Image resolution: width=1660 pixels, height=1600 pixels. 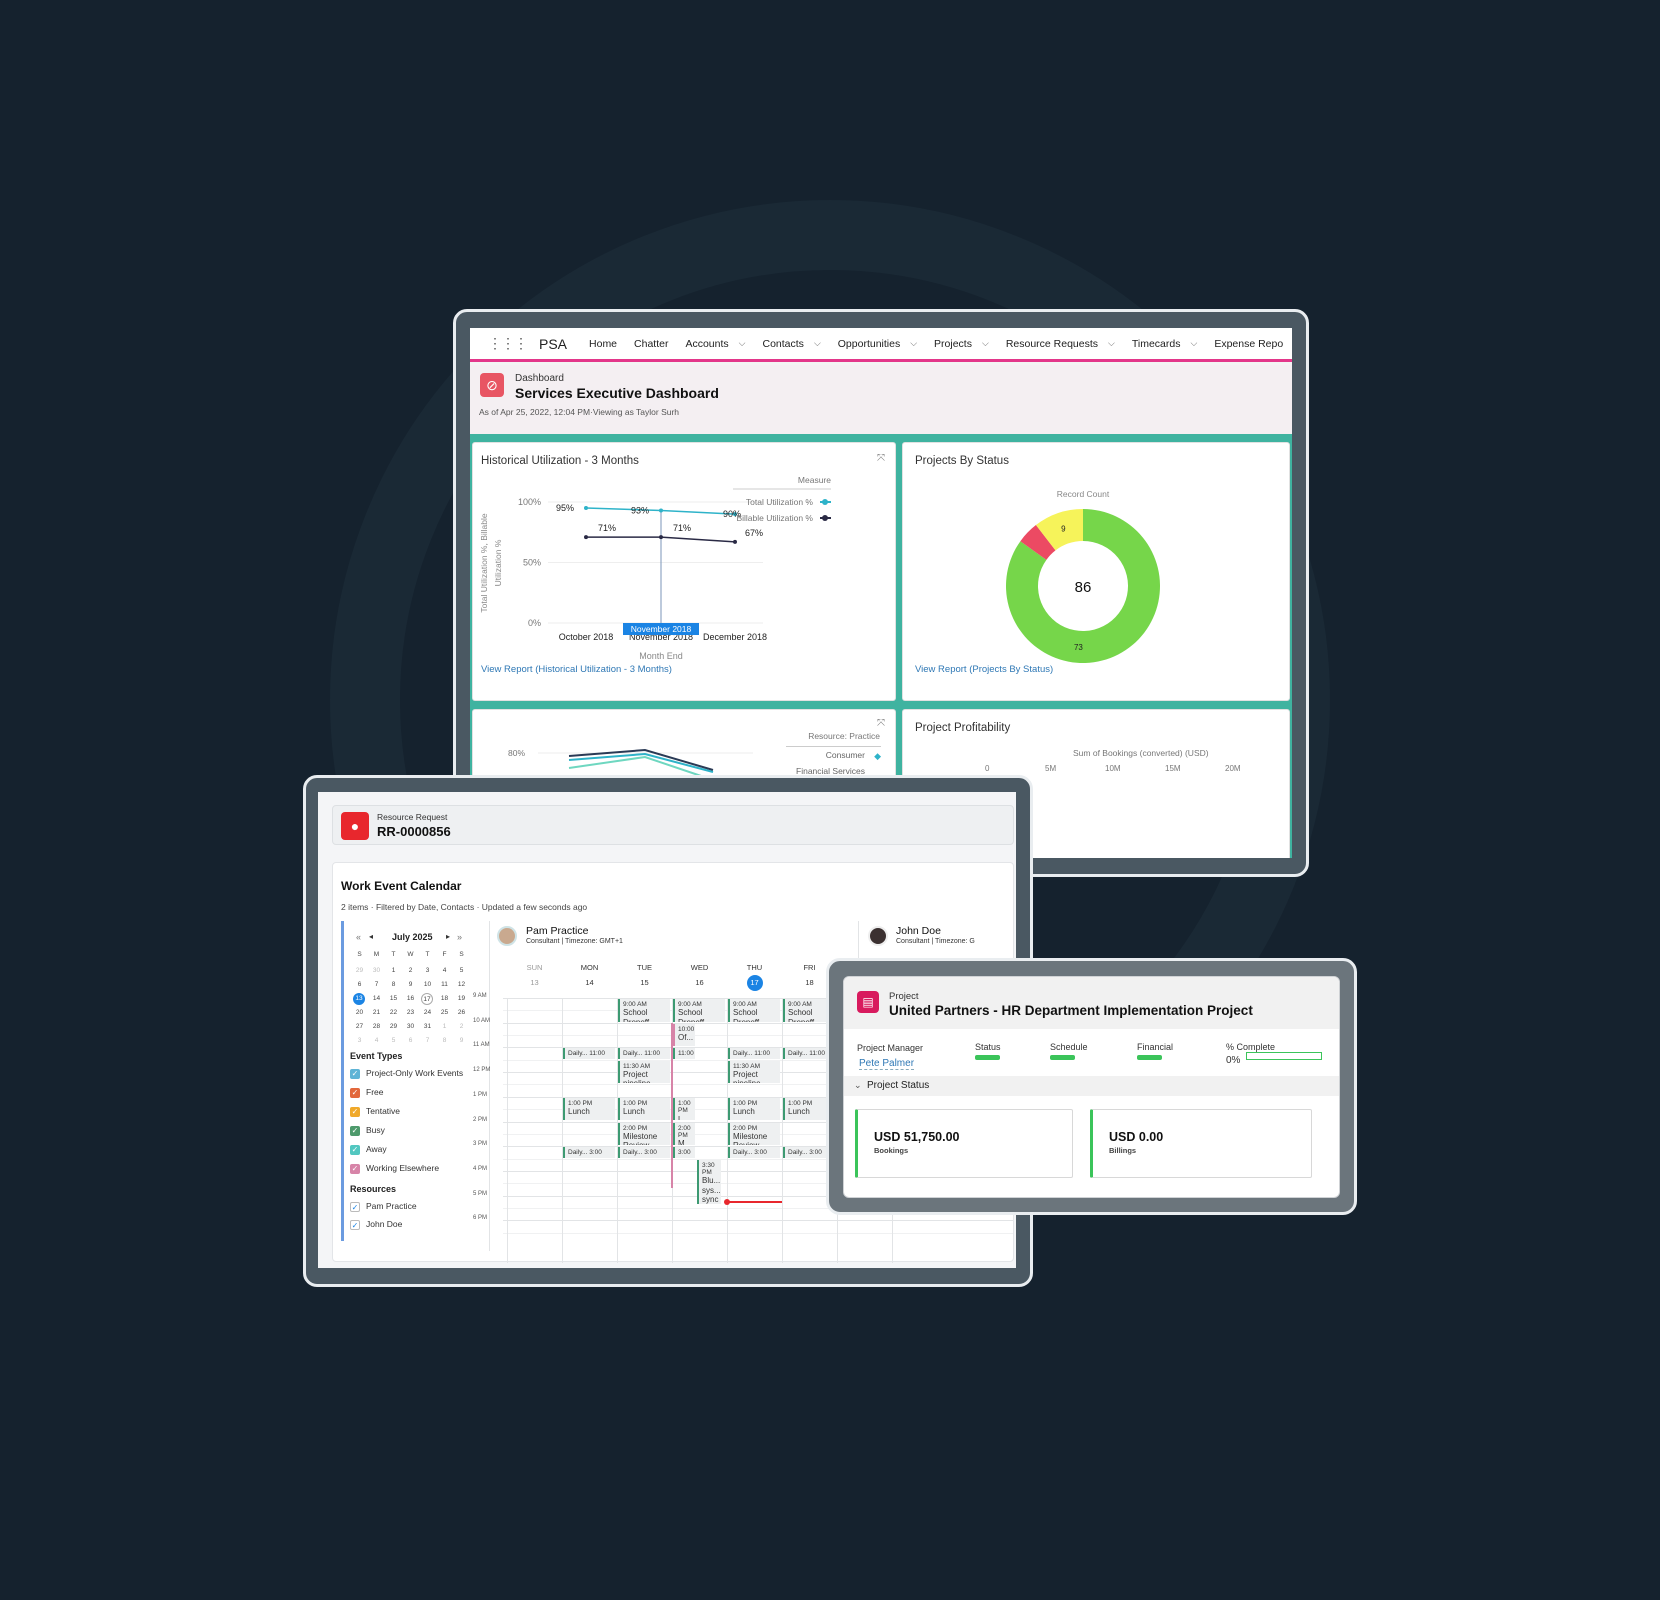 I want to click on manager-link: Pete Palmer, so click(x=887, y=1064).